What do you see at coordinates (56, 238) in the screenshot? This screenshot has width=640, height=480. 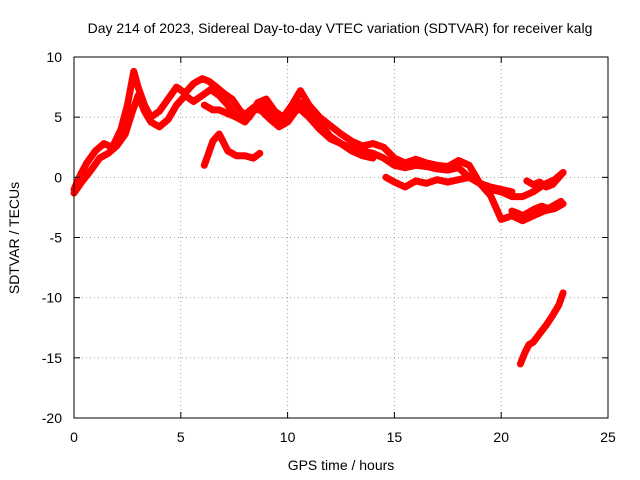 I see `y-tick-label: -5` at bounding box center [56, 238].